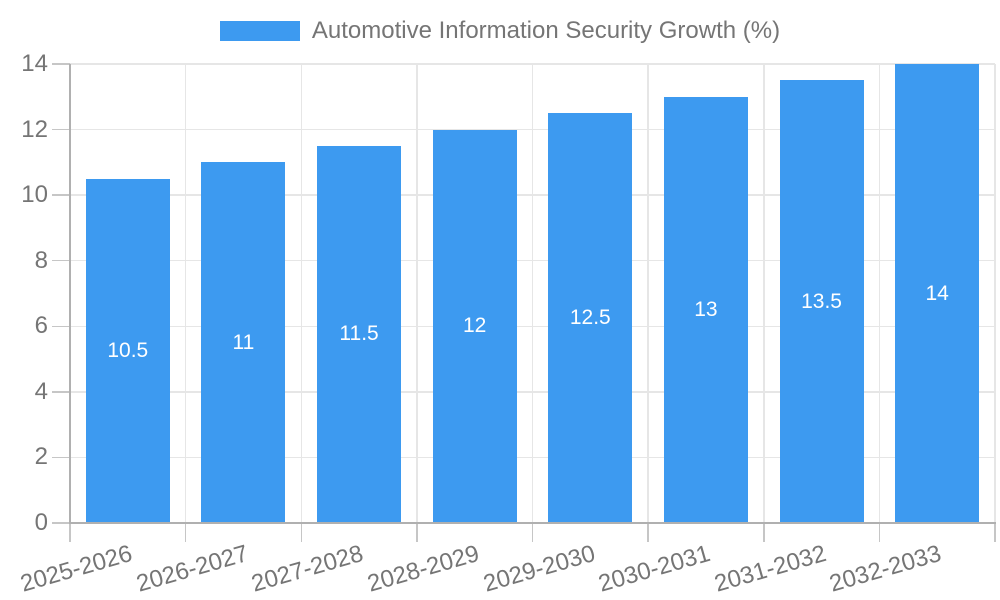  I want to click on x-axis-label: 2028-2029, so click(423, 569).